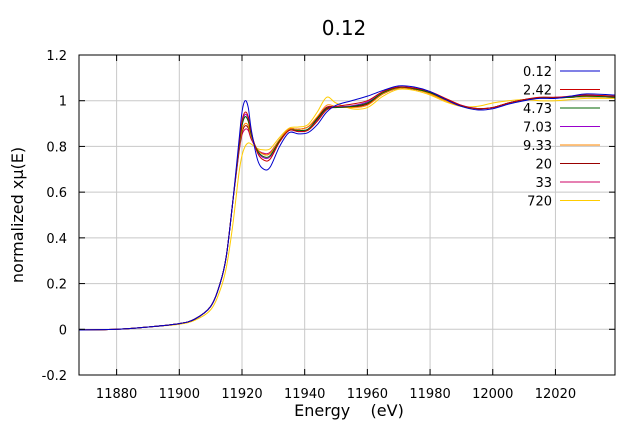 This screenshot has height=429, width=640. I want to click on x-tick-label: 11980, so click(429, 394).